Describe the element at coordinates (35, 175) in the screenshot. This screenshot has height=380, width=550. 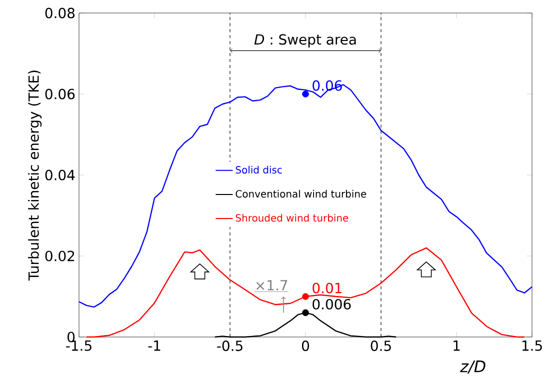
I see `y-axis-title: Turbulent kinetic energy (TKE)` at that location.